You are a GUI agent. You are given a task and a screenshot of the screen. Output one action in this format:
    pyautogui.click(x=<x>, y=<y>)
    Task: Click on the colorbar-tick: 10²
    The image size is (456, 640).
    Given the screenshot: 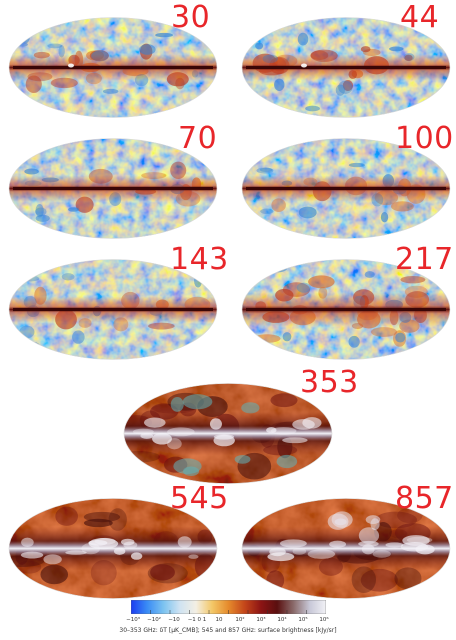 What is the action you would take?
    pyautogui.click(x=240, y=620)
    